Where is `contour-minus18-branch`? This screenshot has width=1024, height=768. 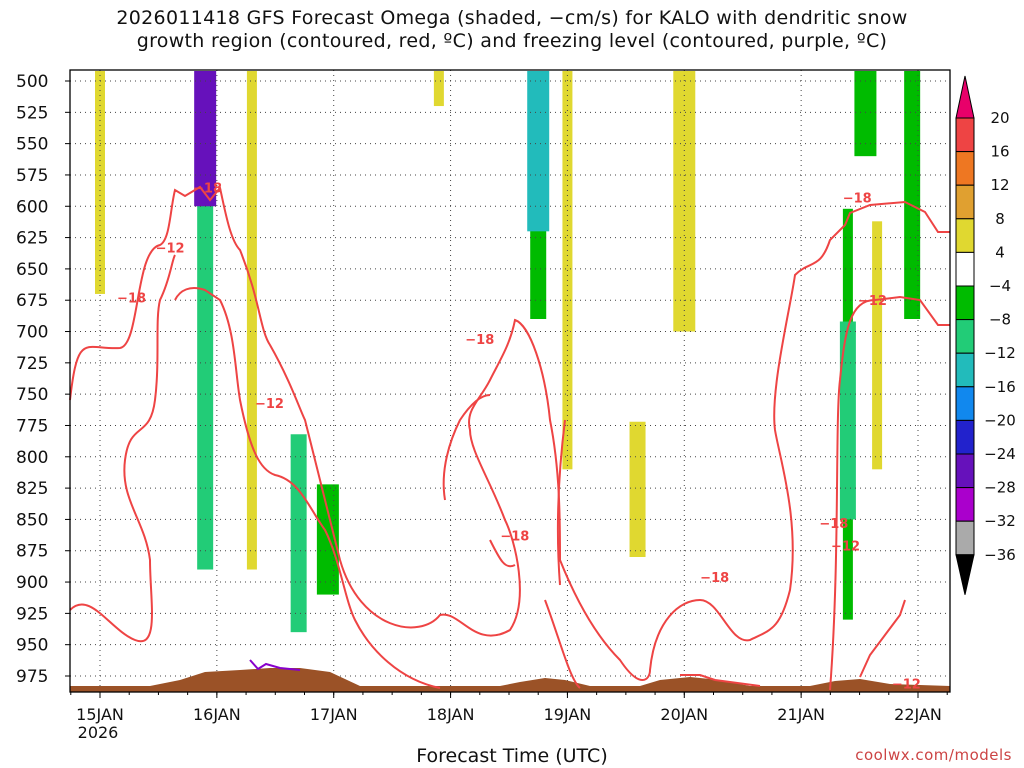
contour-minus18-branch is located at coordinates (466, 447).